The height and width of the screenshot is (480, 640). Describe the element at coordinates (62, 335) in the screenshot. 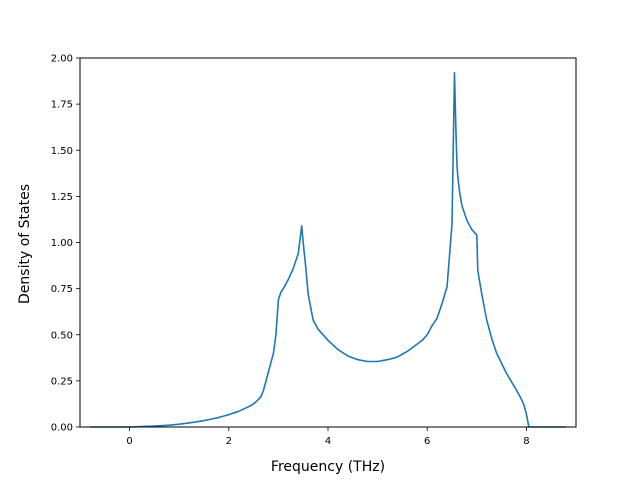

I see `y-tick-label: 0.50` at that location.